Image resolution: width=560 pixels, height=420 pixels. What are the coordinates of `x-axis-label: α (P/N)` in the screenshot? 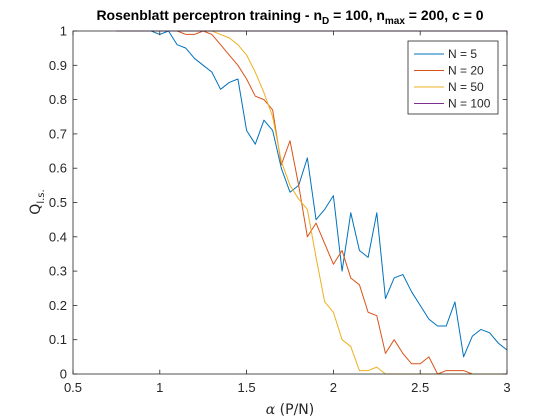 It's located at (290, 410).